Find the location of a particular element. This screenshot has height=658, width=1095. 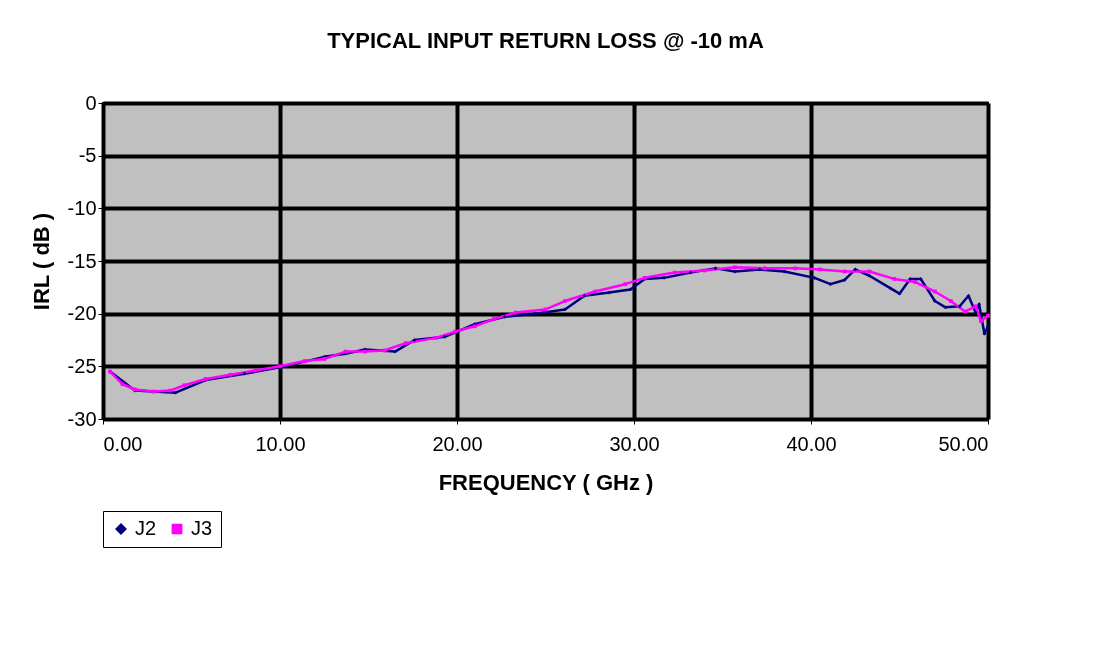

y-tick-label: -15 is located at coordinates (82, 260).